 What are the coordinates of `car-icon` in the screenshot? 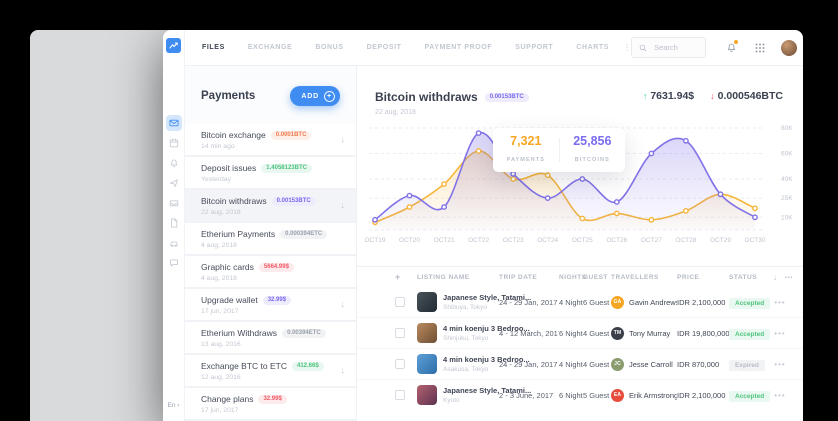 It's located at (174, 243).